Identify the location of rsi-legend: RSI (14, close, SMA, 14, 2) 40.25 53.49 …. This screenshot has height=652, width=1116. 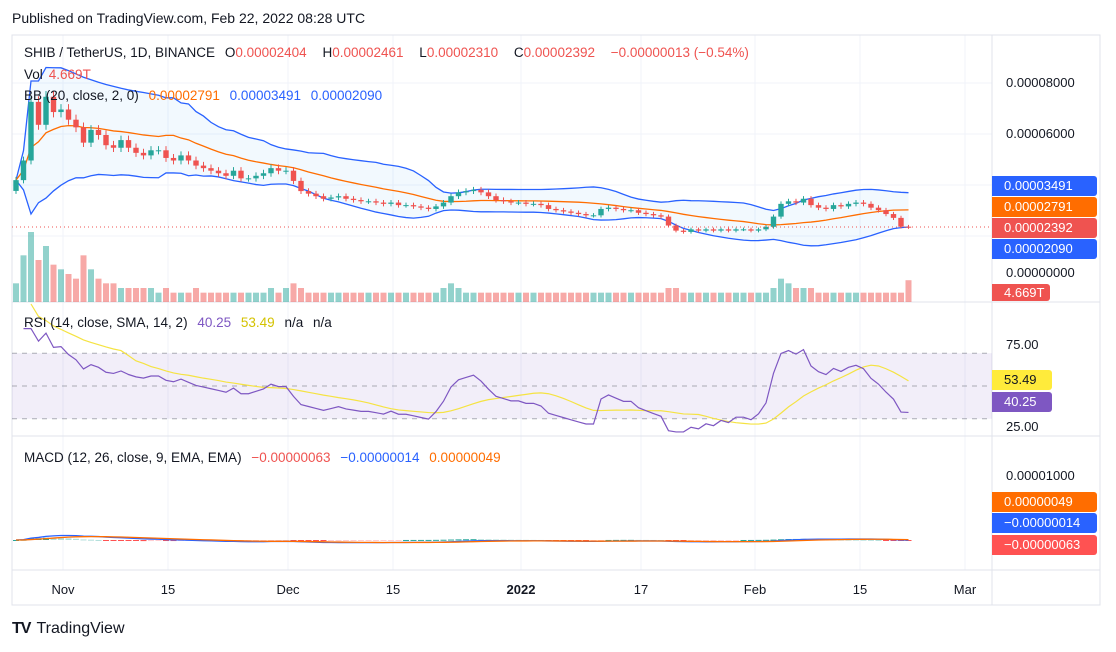
(181, 322).